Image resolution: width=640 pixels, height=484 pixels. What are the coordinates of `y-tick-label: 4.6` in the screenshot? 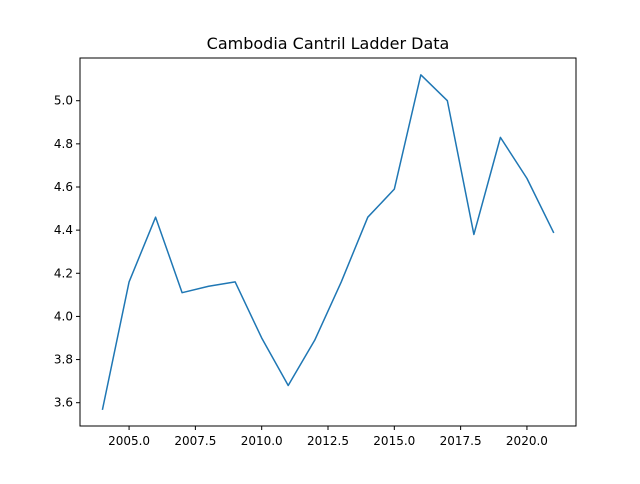 It's located at (63, 187).